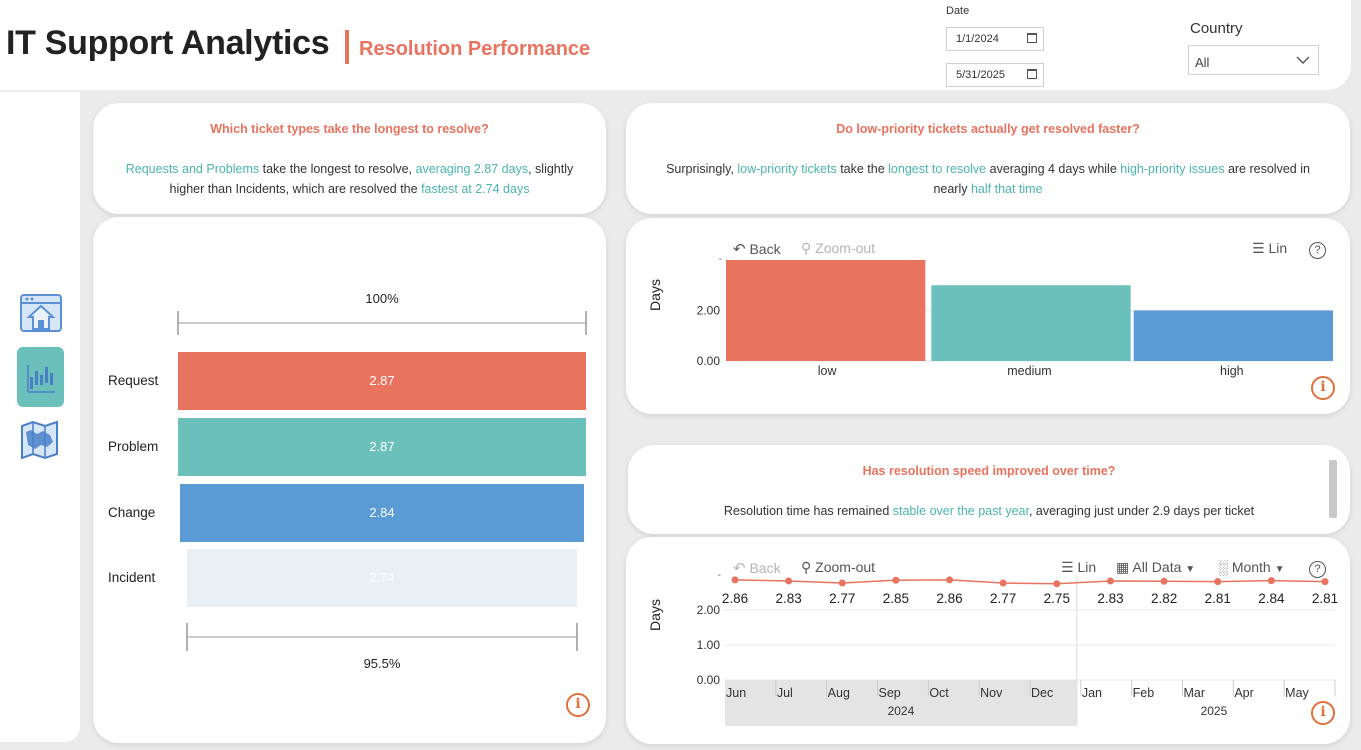 The width and height of the screenshot is (1361, 750). I want to click on data-label: 2.75, so click(1057, 598).